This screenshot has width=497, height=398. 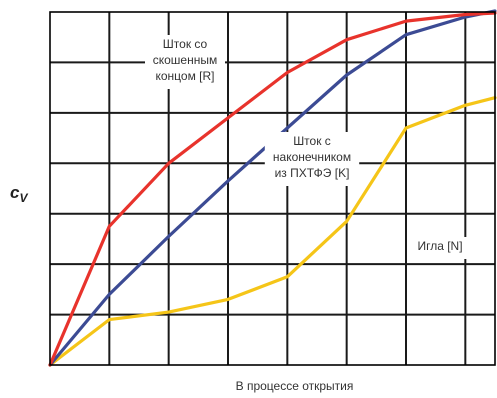 What do you see at coordinates (295, 386) in the screenshot?
I see `x-axis-label: В процессе открытия` at bounding box center [295, 386].